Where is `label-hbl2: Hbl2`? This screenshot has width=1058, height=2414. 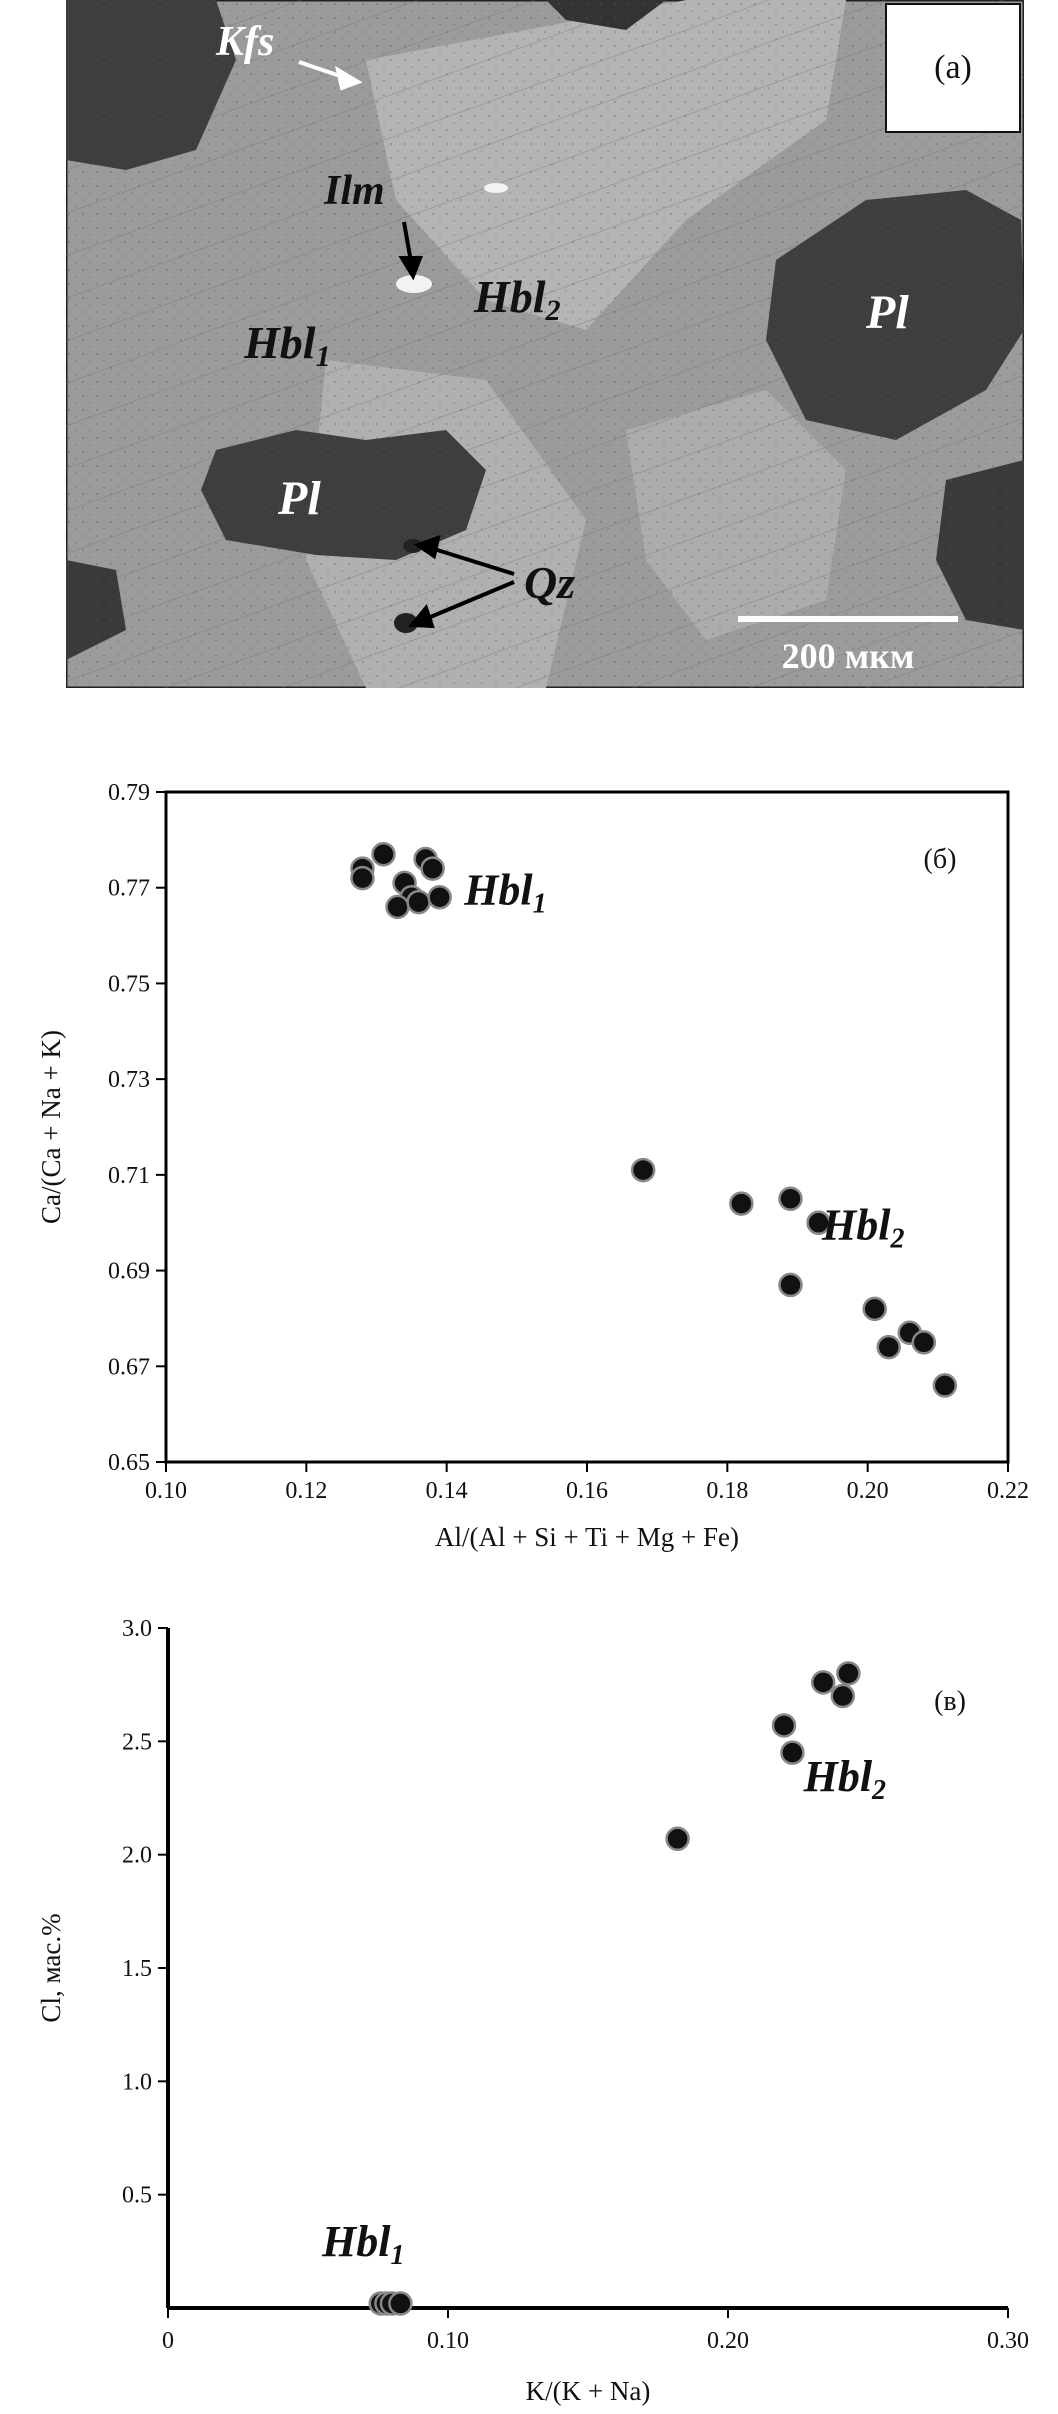
label-hbl2: Hbl2 is located at coordinates (517, 299).